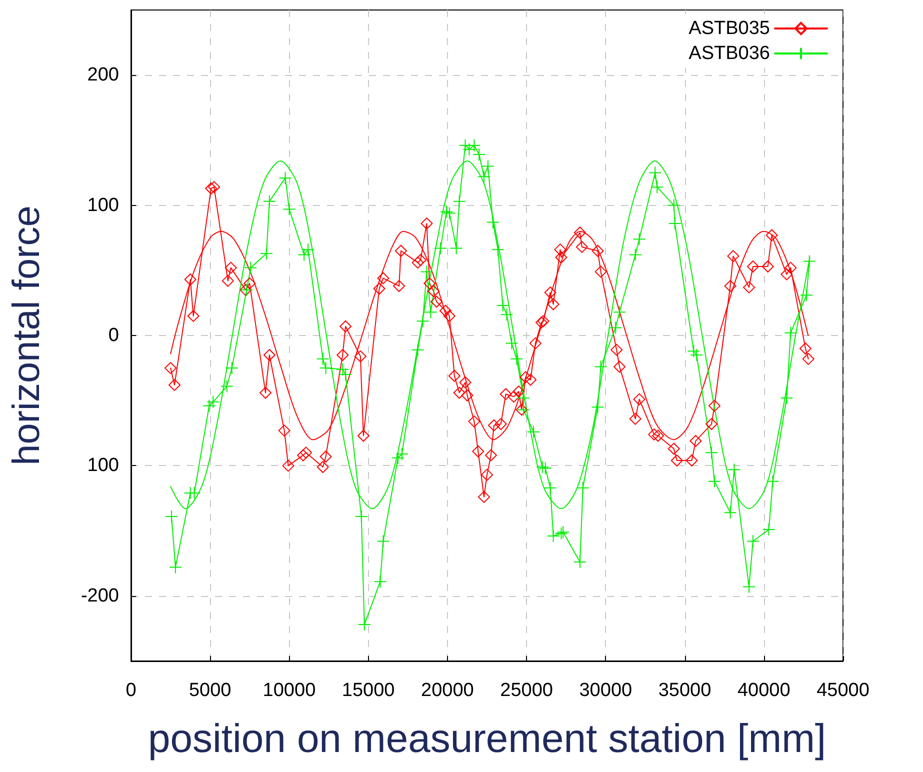 Image resolution: width=923 pixels, height=772 pixels. What do you see at coordinates (131, 690) in the screenshot?
I see `x-tick-label: 0` at bounding box center [131, 690].